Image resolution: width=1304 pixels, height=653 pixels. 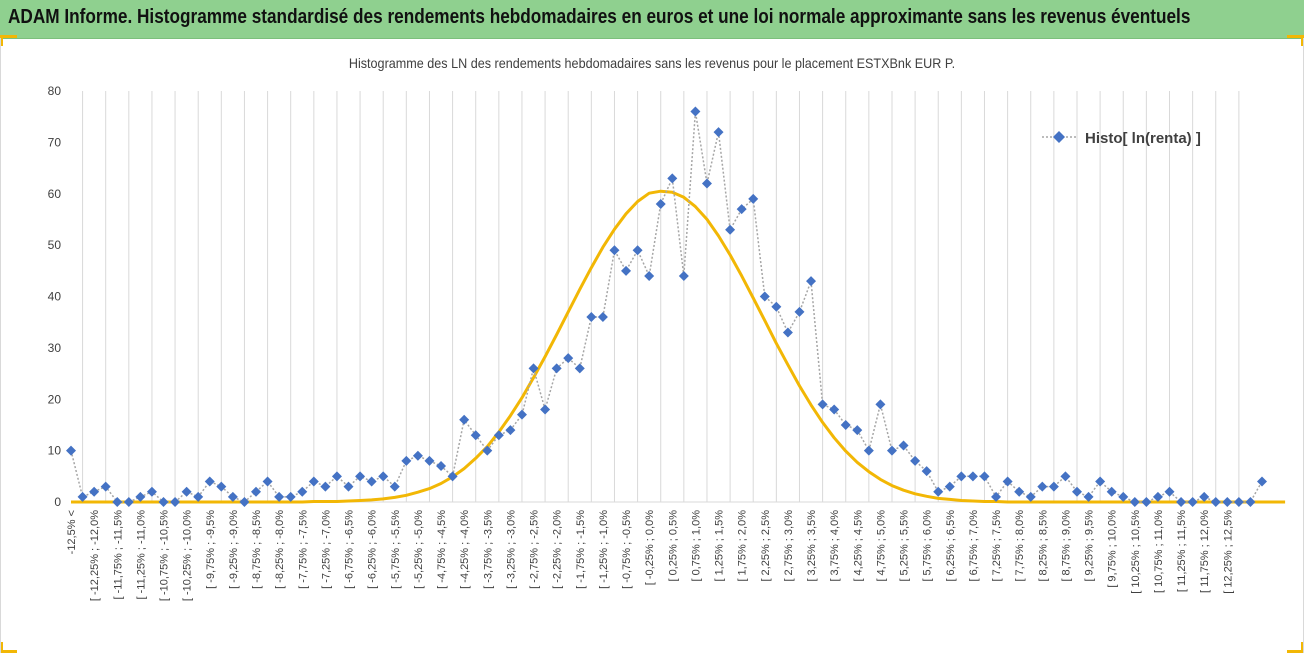 What do you see at coordinates (905, 546) in the screenshot?
I see `x-tick-label: [ 5,25% ; 5,5%` at bounding box center [905, 546].